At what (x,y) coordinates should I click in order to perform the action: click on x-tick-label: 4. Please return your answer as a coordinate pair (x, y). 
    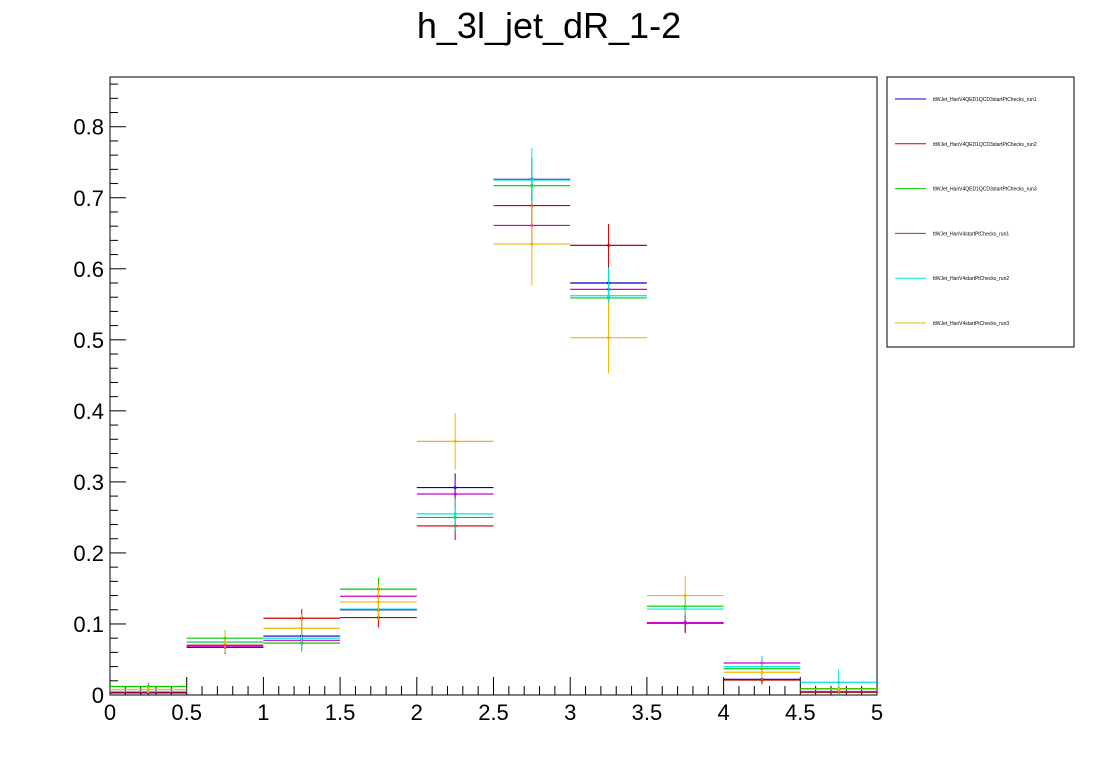
    Looking at the image, I should click on (723, 712).